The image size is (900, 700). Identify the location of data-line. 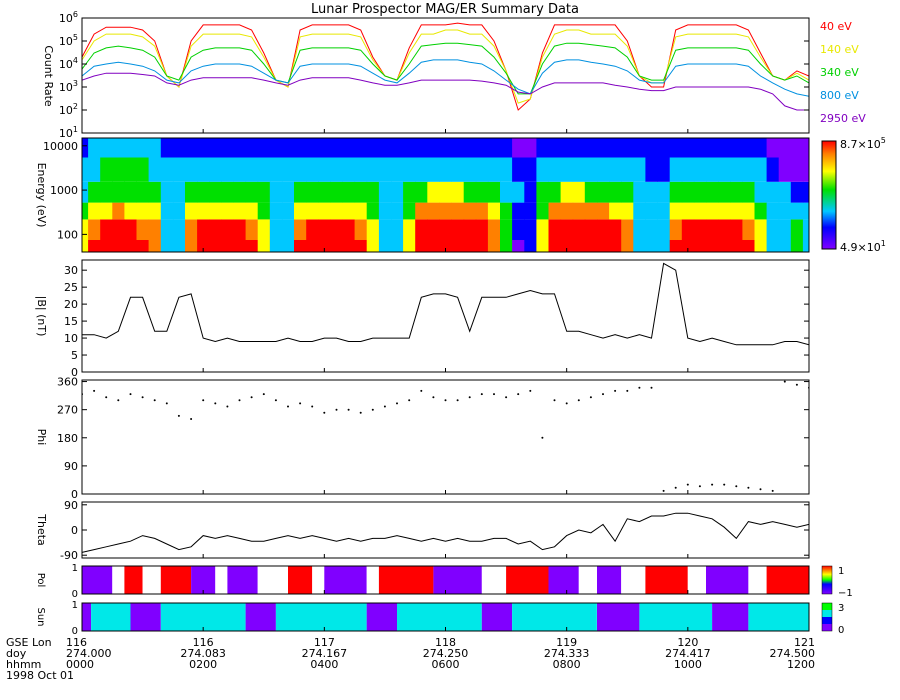
(445, 532).